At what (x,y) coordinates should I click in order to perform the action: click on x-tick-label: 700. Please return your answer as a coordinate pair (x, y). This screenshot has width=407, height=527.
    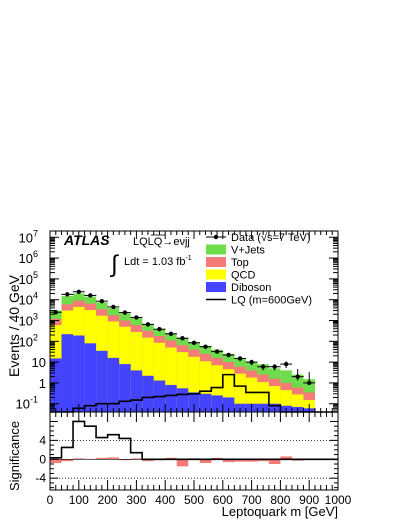
    Looking at the image, I should click on (252, 500).